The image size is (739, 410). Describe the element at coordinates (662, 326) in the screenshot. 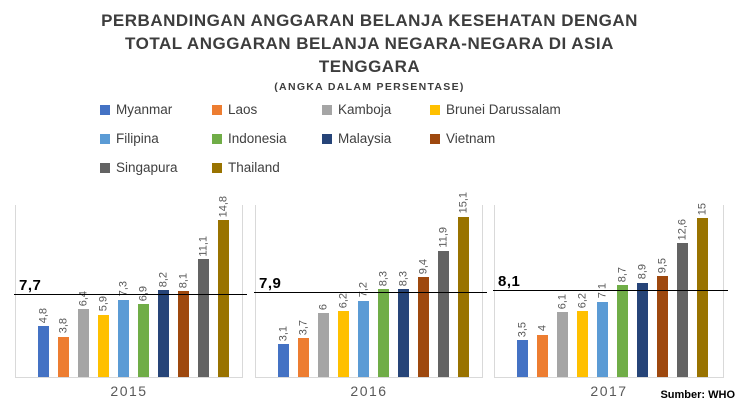

I see `bar-vietnam-2017` at that location.